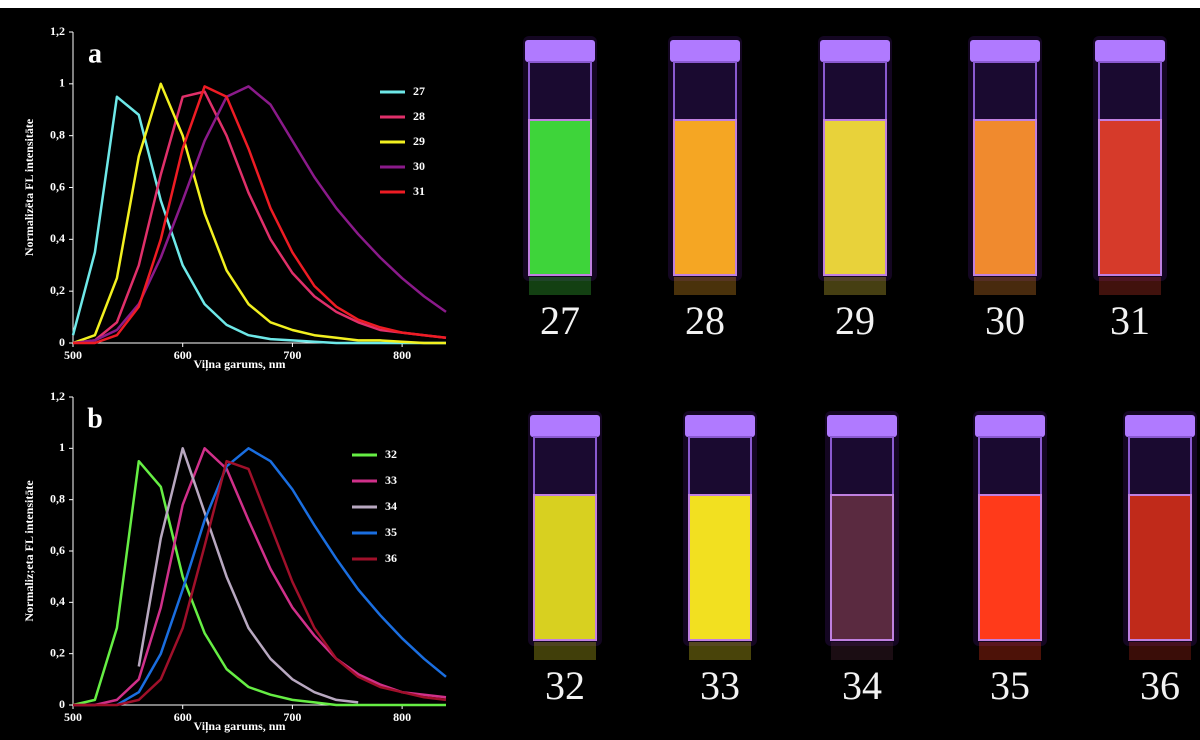 This screenshot has height=740, width=1200. Describe the element at coordinates (391, 532) in the screenshot. I see `legend-label: 35` at that location.